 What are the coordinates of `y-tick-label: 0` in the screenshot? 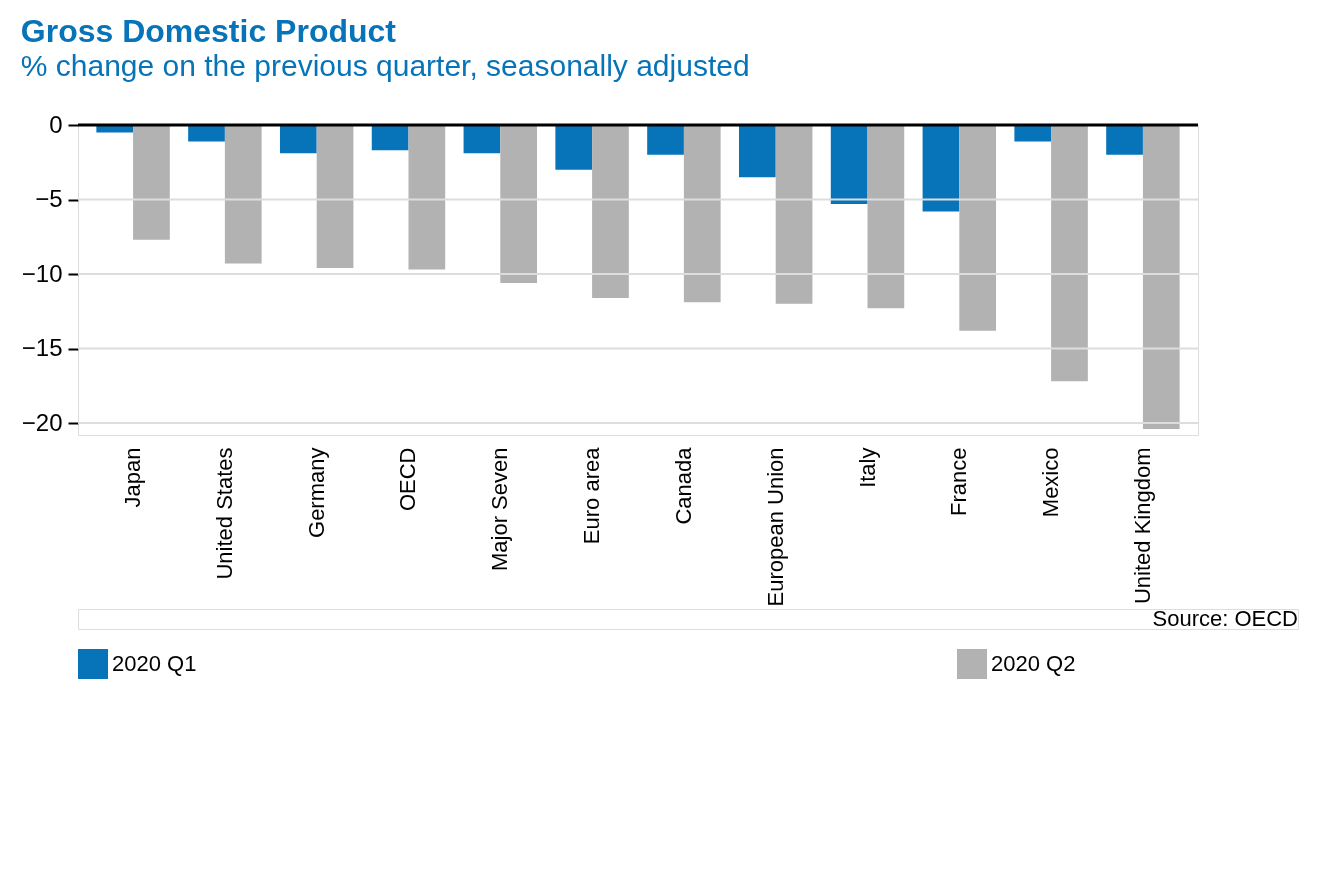 It's located at (56, 124).